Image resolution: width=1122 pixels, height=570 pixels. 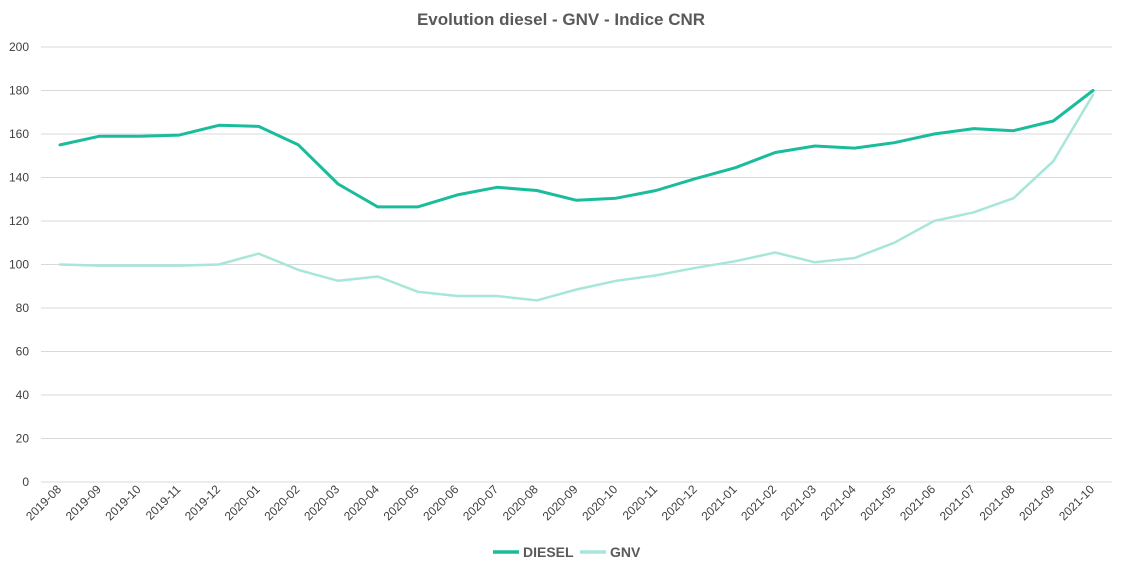 I want to click on x-tick-label: 2020-07, so click(x=480, y=502).